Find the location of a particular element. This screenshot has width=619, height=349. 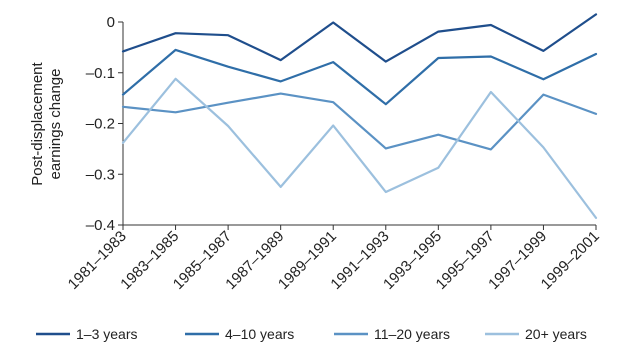

legend-label: 1–3 years is located at coordinates (106, 334).